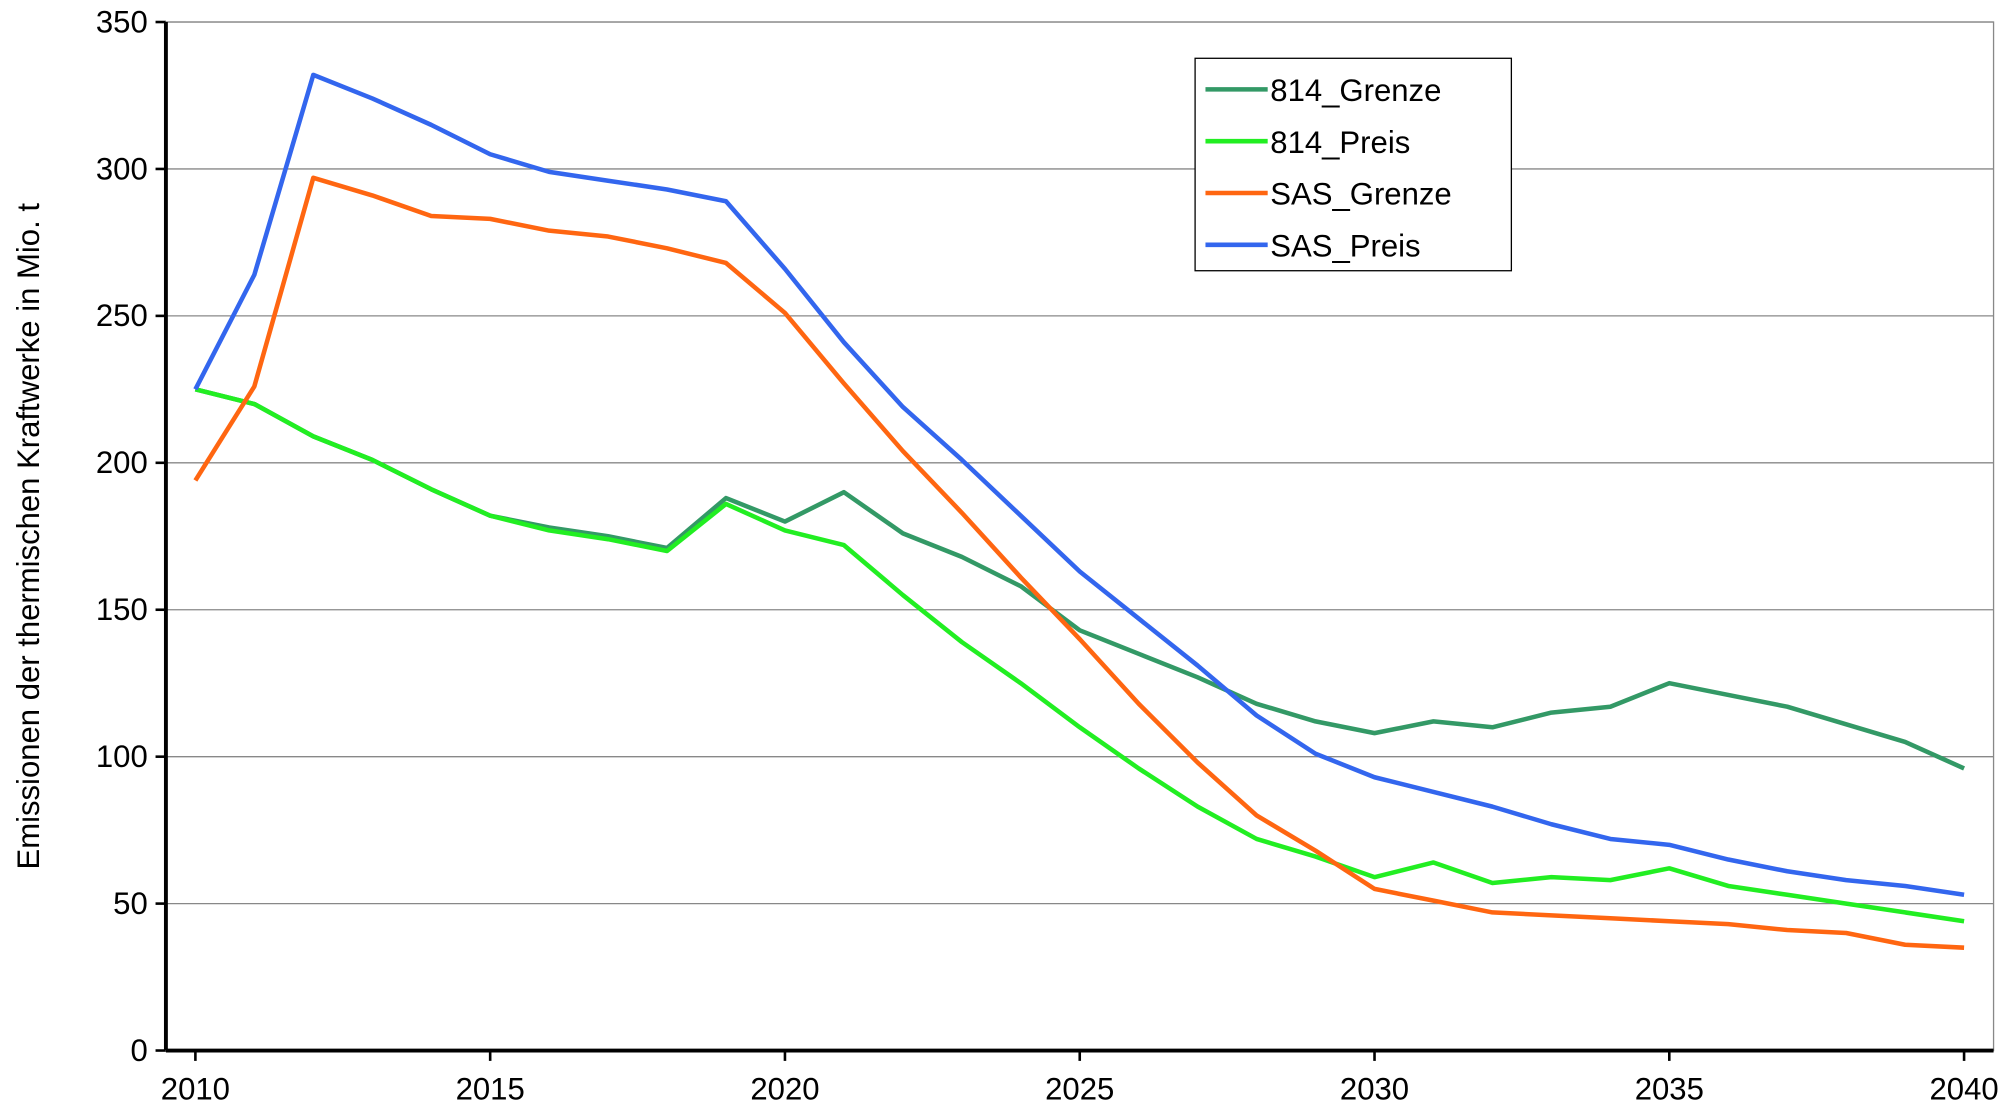 The image size is (2013, 1114). What do you see at coordinates (122, 462) in the screenshot?
I see `y-tick-label: 200` at bounding box center [122, 462].